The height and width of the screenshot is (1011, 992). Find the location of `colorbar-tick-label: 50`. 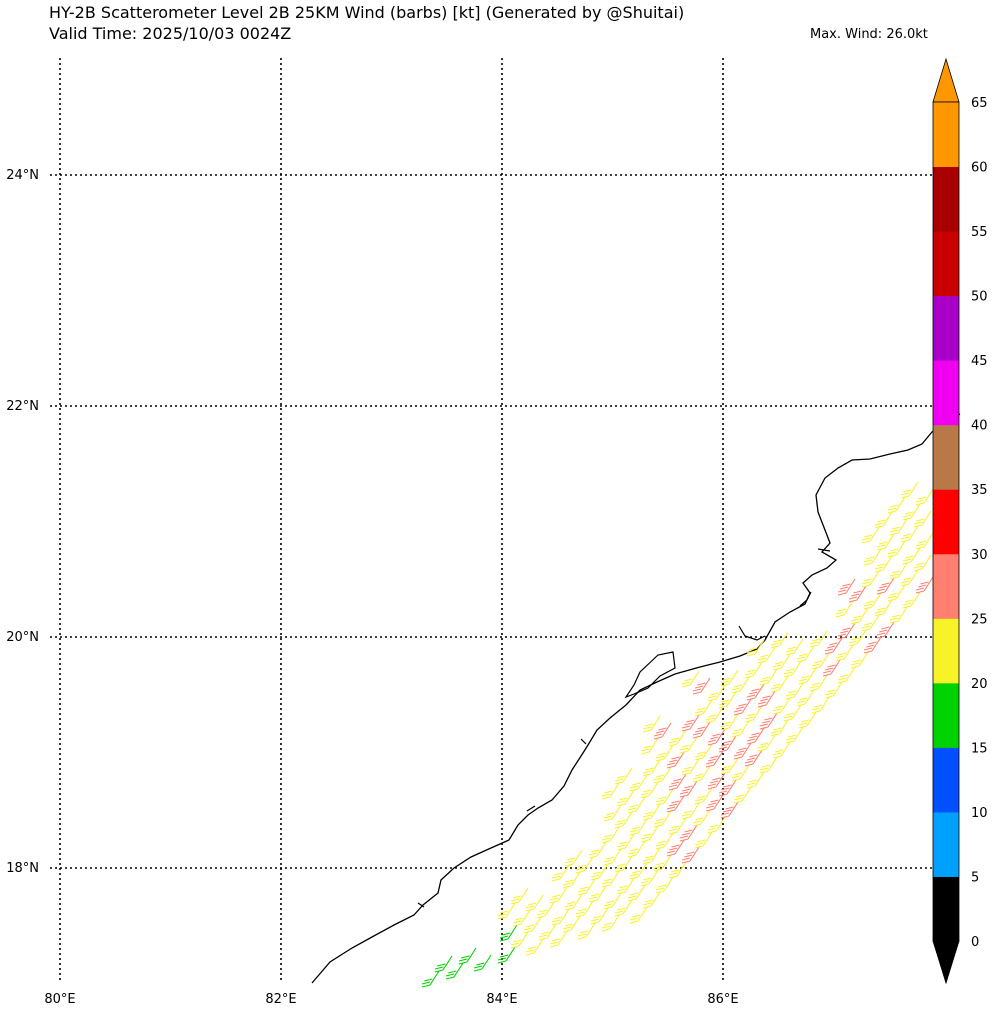

colorbar-tick-label: 50 is located at coordinates (979, 297).